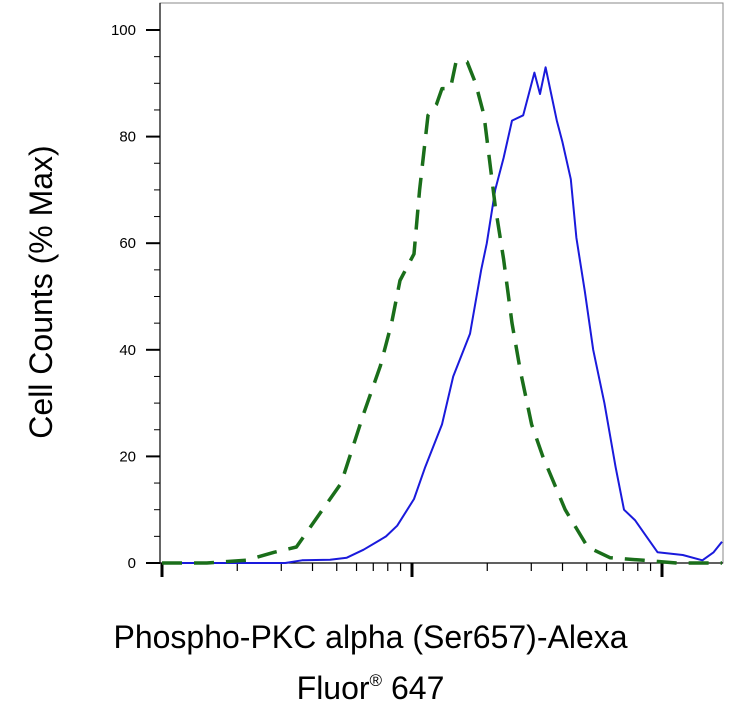 The height and width of the screenshot is (711, 741). Describe the element at coordinates (127, 350) in the screenshot. I see `y-tick-label: 40` at that location.